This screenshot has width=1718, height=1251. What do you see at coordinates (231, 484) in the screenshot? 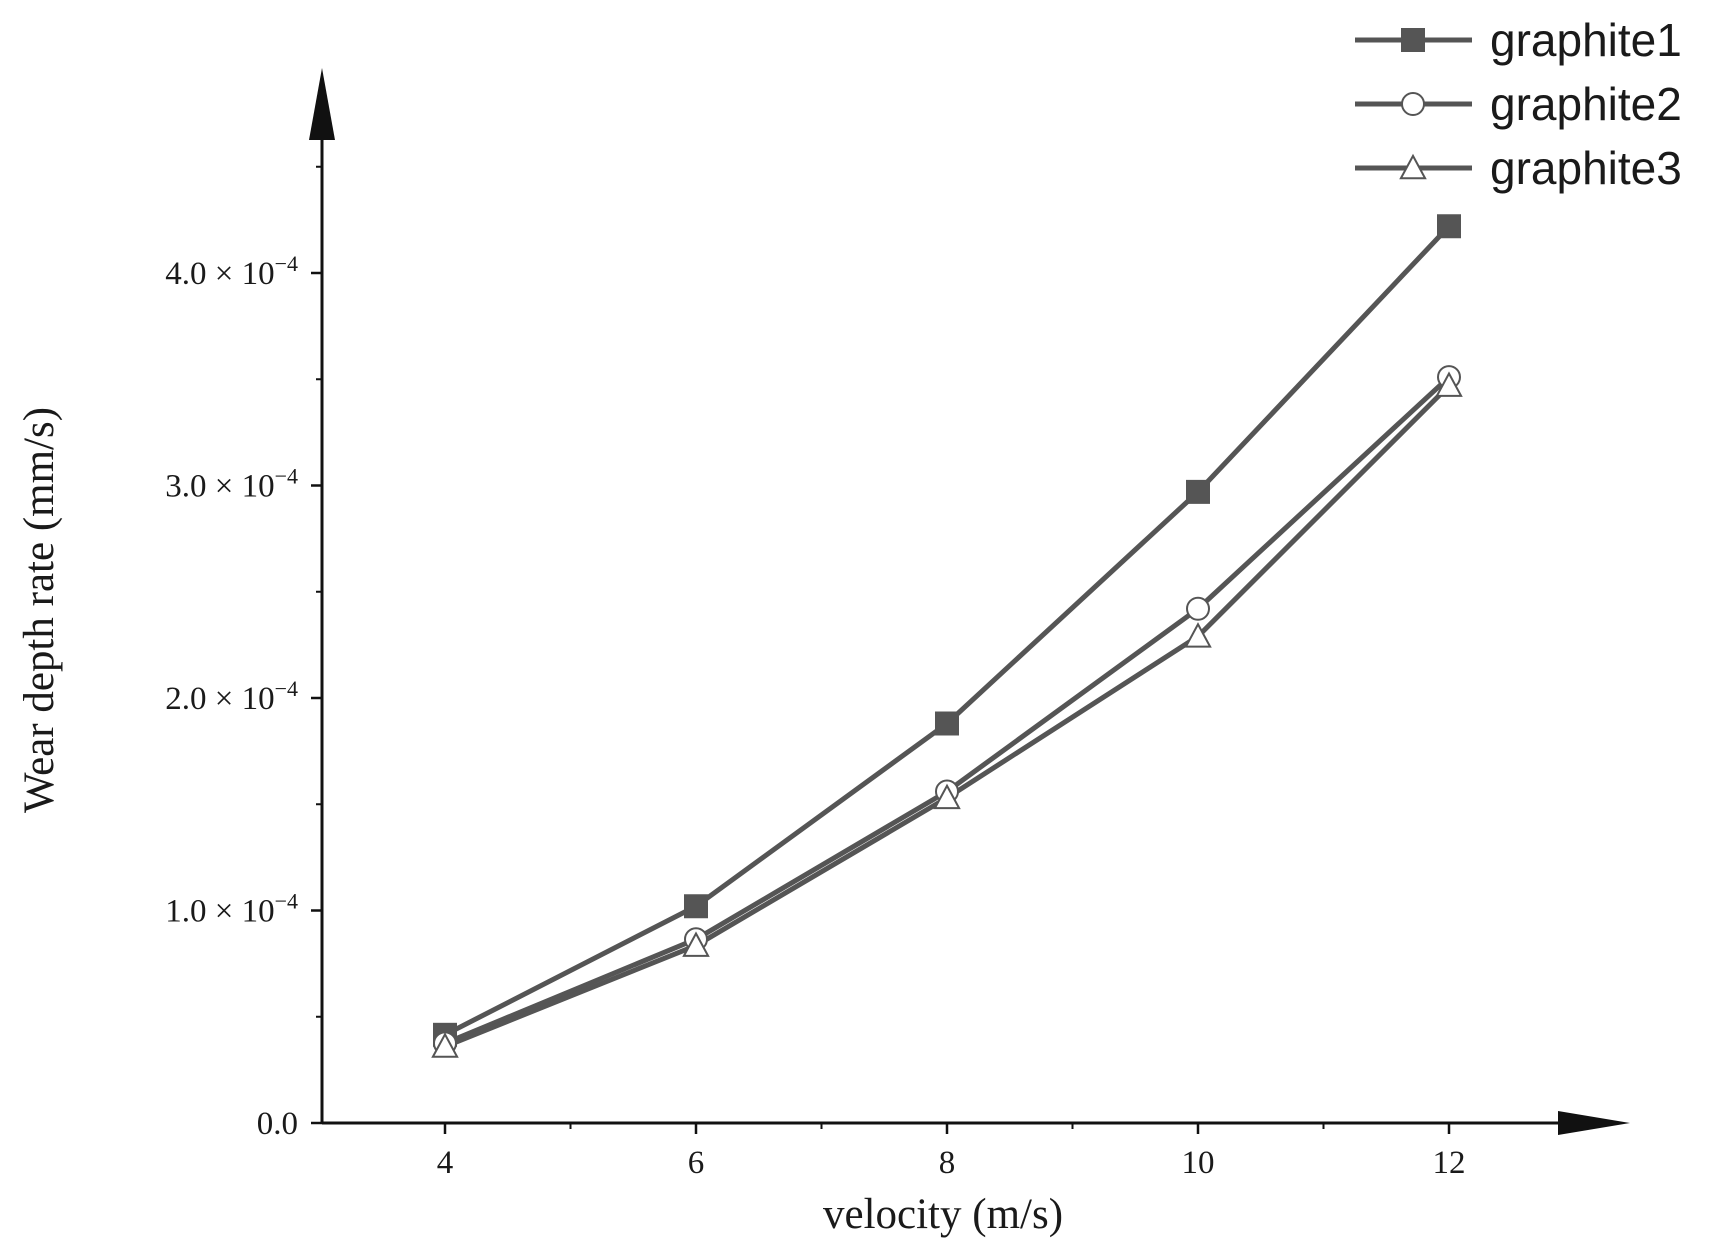
I see `y-tick-label: 3.0 × 10⁻⁴` at bounding box center [231, 484].